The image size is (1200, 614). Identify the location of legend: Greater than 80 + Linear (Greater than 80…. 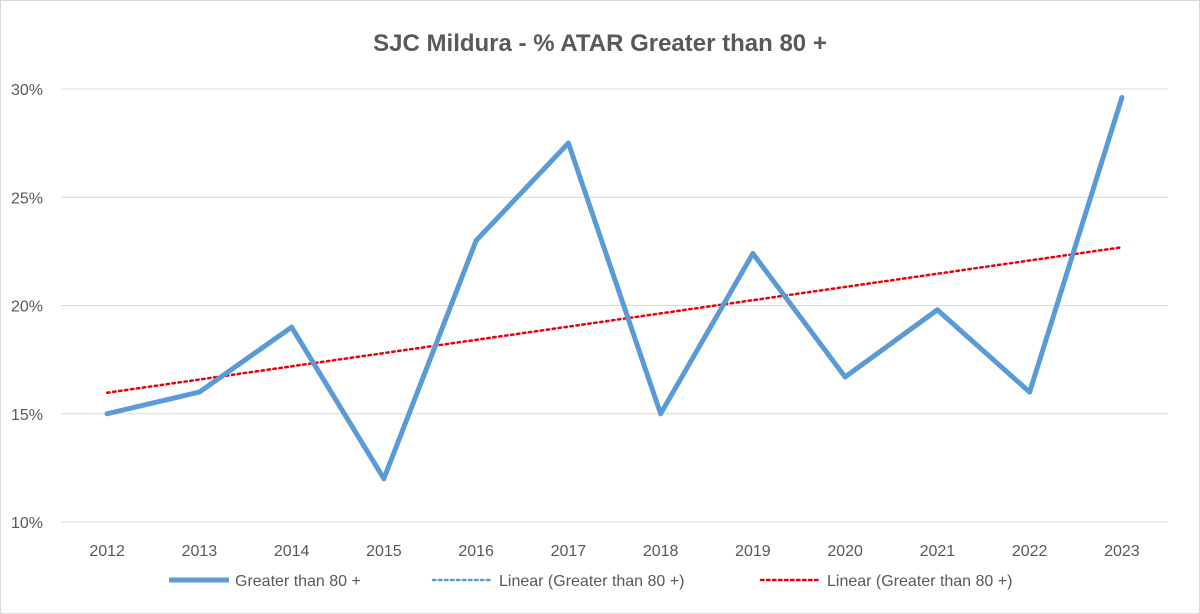
(590, 581).